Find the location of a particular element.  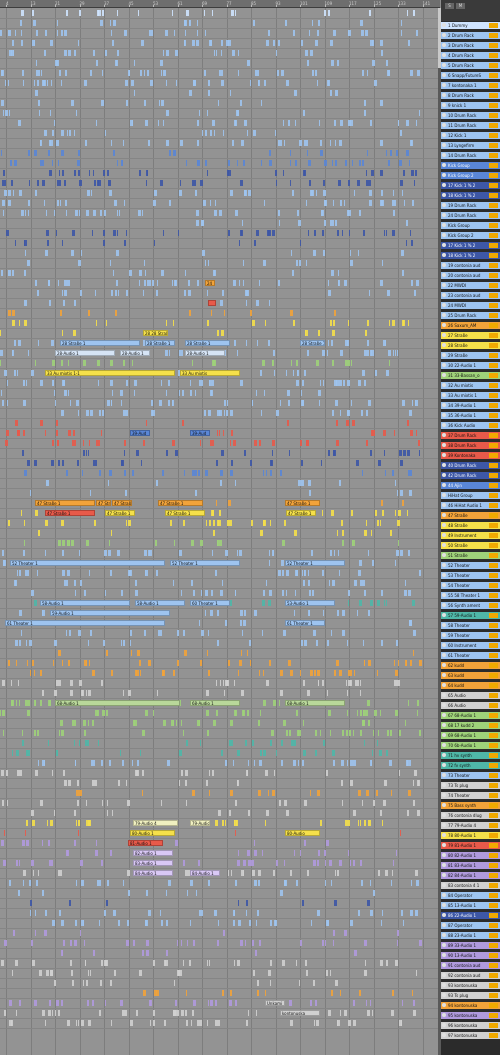

track-header: 74 Theater is located at coordinates (470, 795).